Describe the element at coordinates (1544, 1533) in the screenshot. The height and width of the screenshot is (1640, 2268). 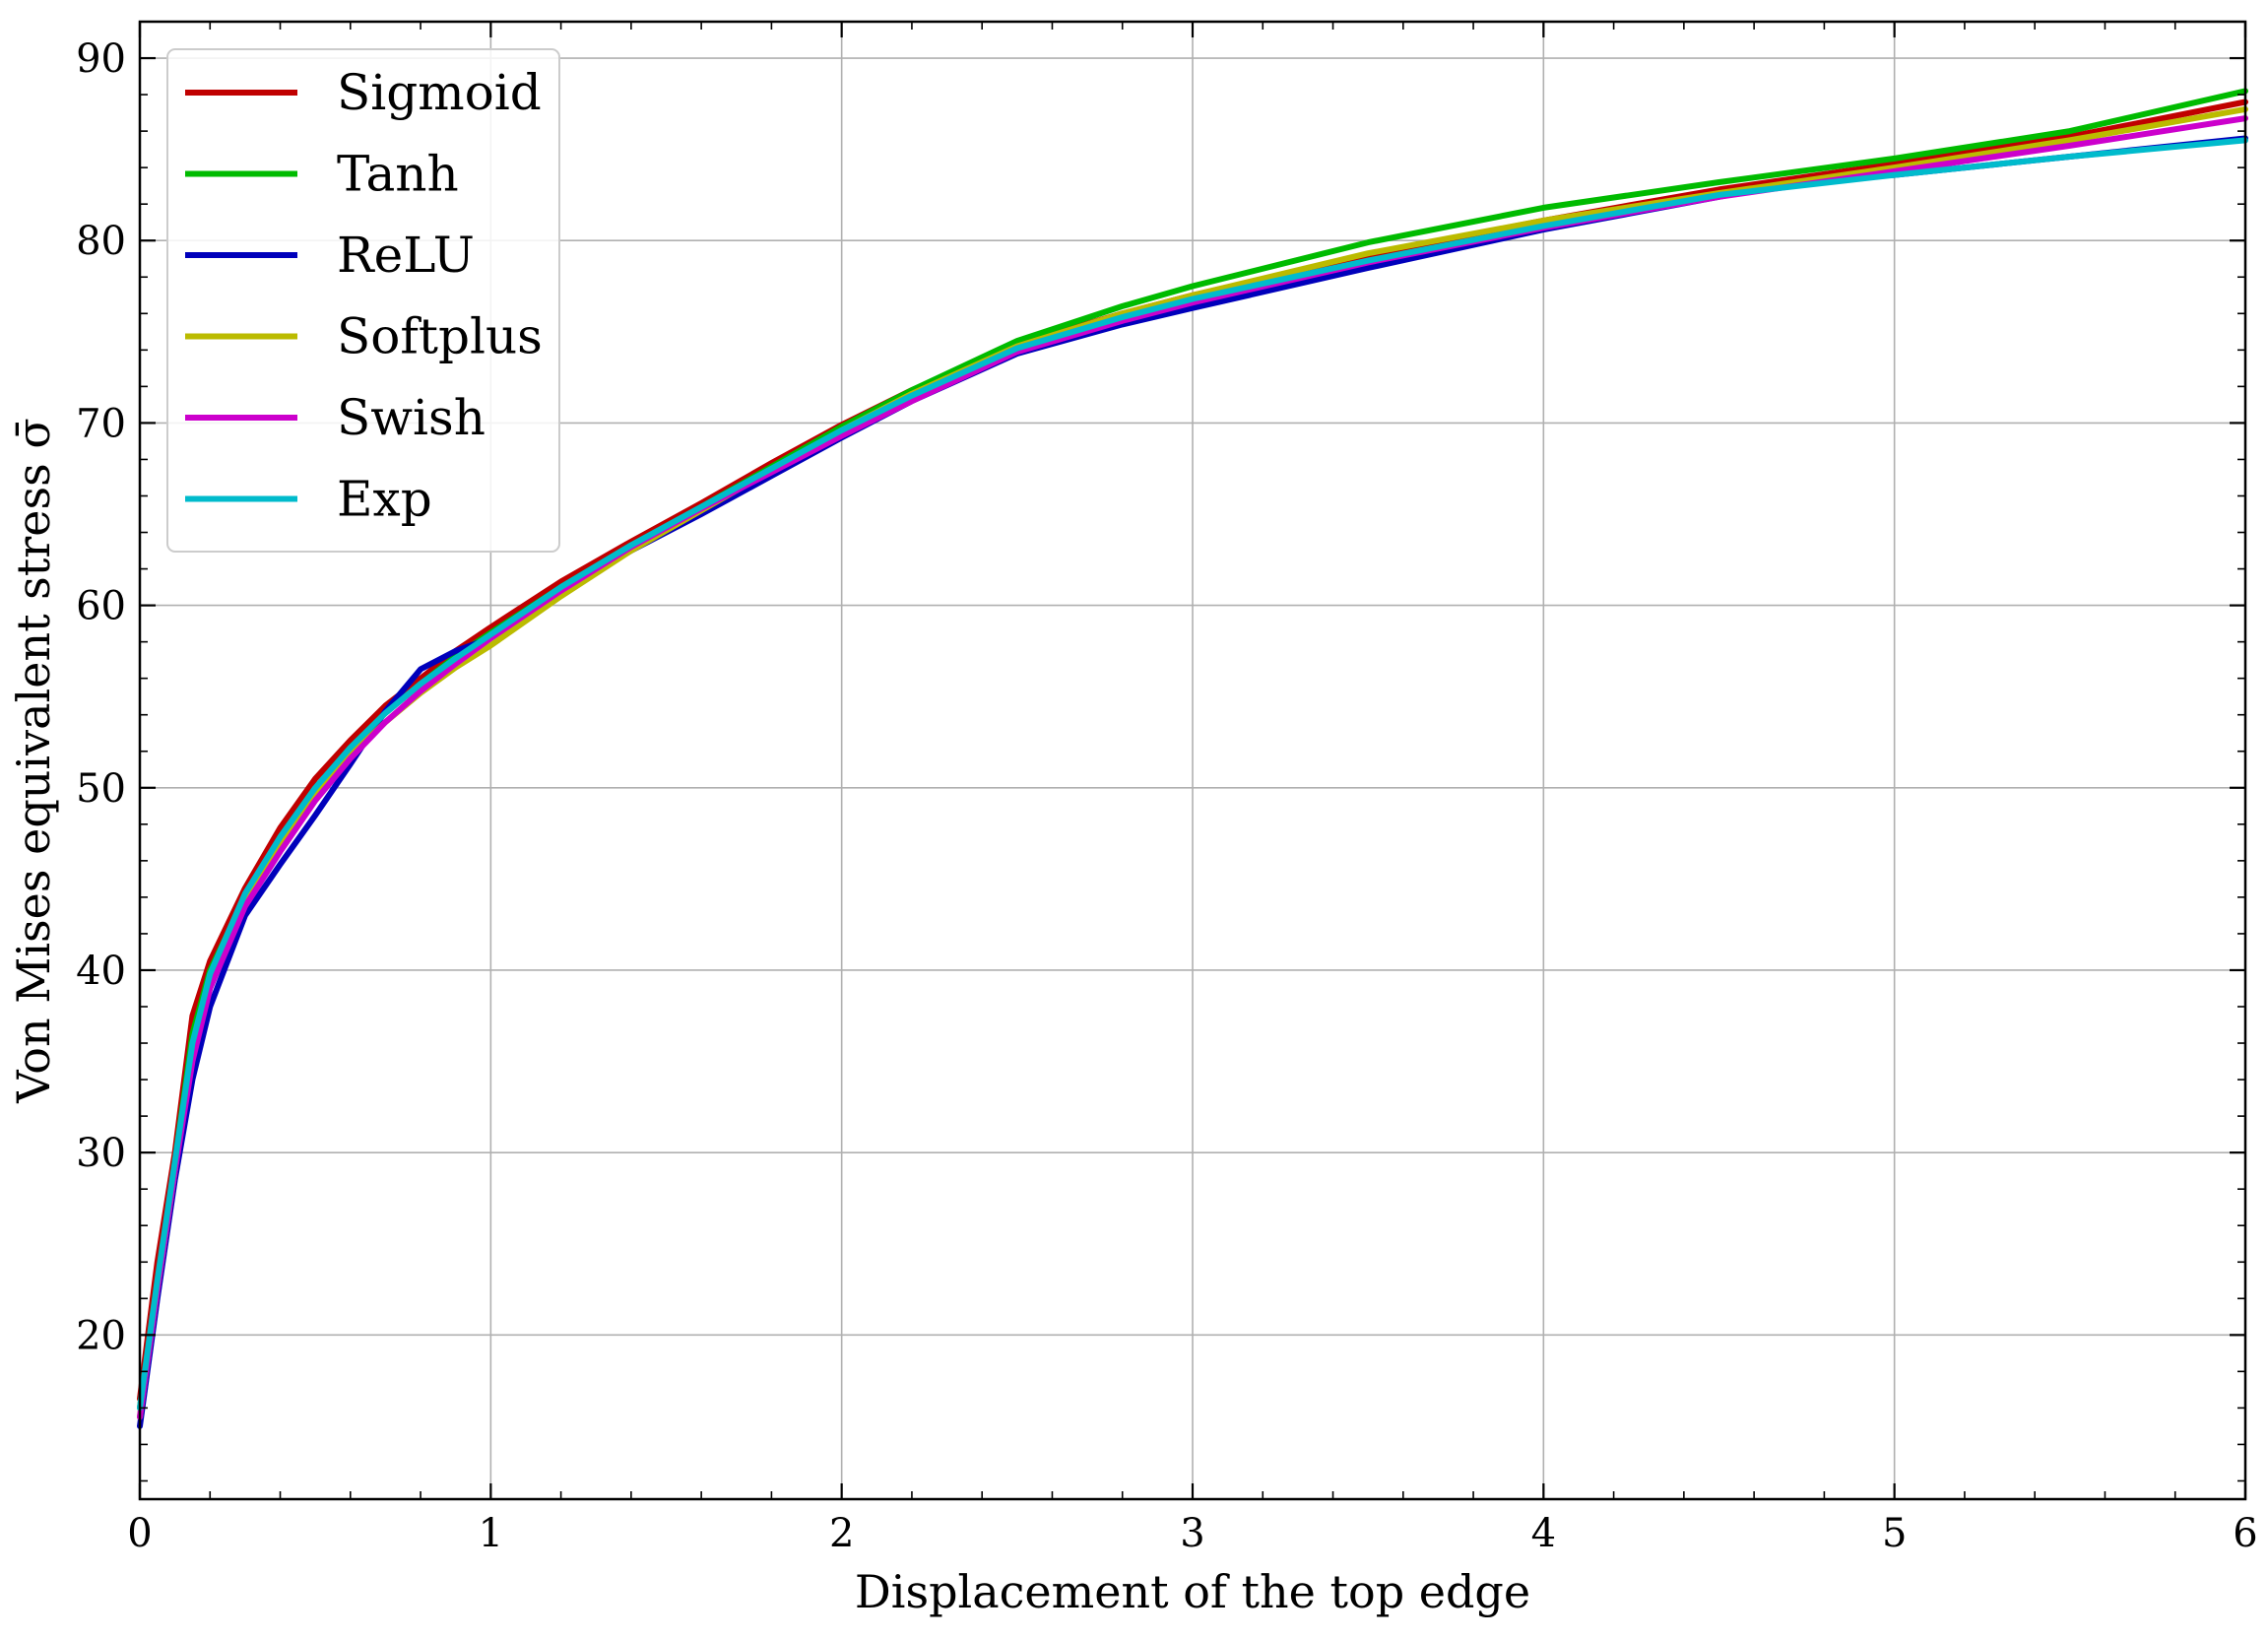
I see `x-tick-label: 4` at that location.